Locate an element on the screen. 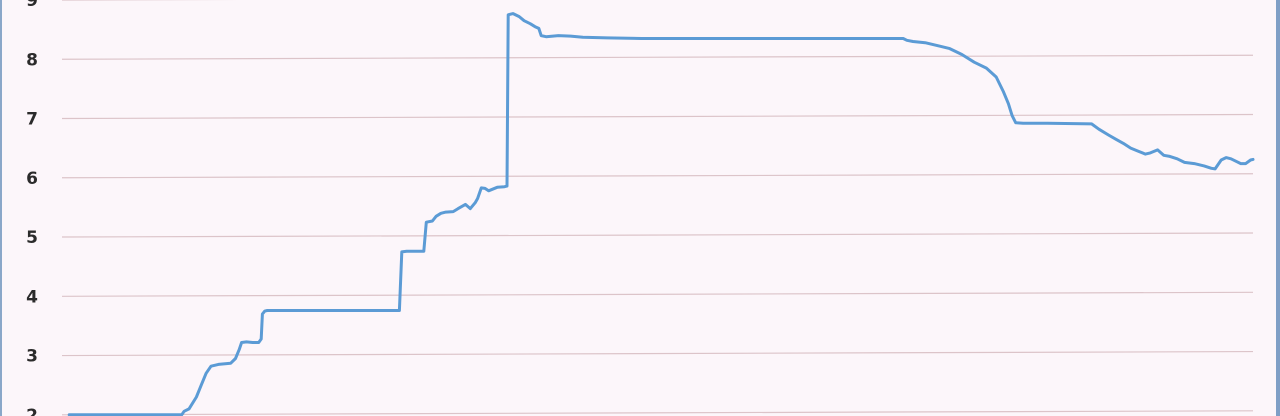  y-tick-label-5: 5 is located at coordinates (32, 238).